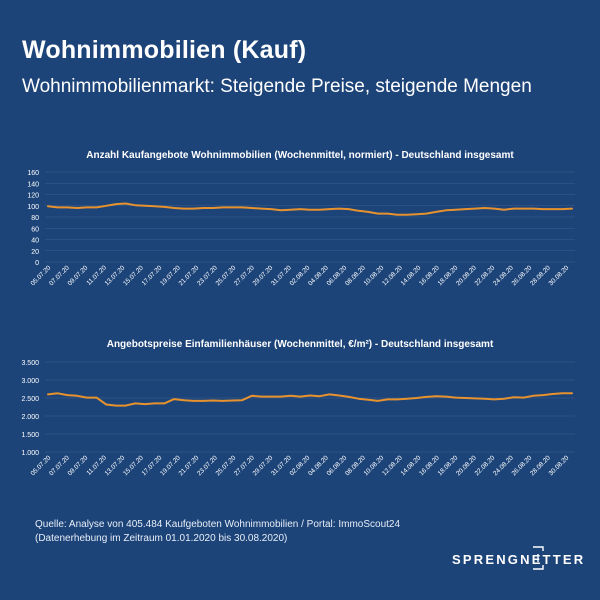 The height and width of the screenshot is (600, 600). What do you see at coordinates (519, 559) in the screenshot?
I see `sprengnetter-logo-text: SPRENGNETTER` at bounding box center [519, 559].